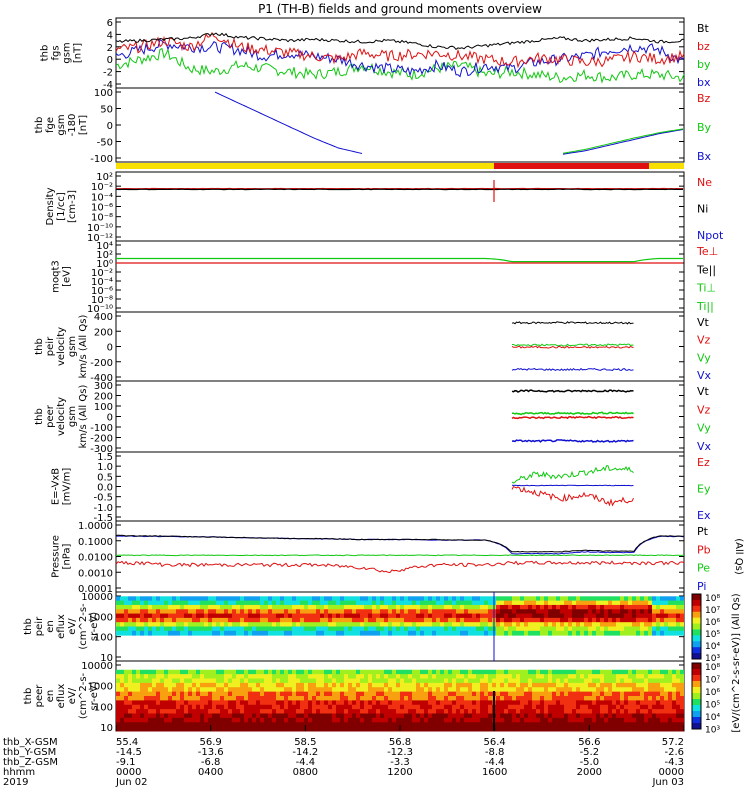 This screenshot has width=750, height=804. What do you see at coordinates (703, 28) in the screenshot?
I see `legend-Bt: Bt` at bounding box center [703, 28].